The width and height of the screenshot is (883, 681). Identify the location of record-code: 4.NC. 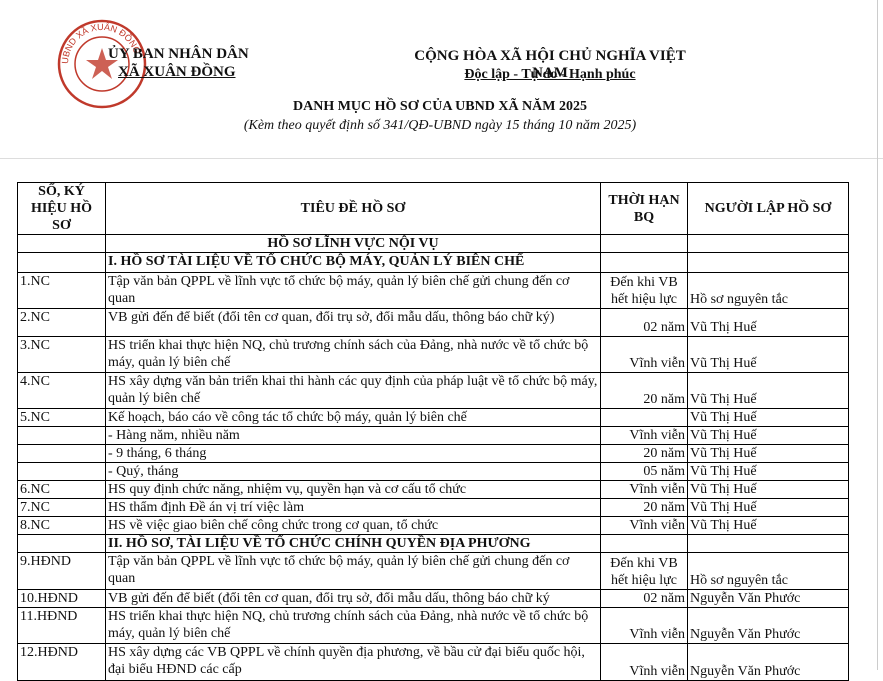
(61, 390).